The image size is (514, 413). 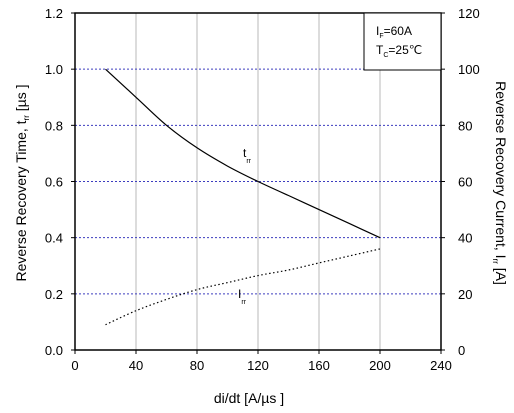 I want to click on y-right-tick-label: 0, so click(x=461, y=350).